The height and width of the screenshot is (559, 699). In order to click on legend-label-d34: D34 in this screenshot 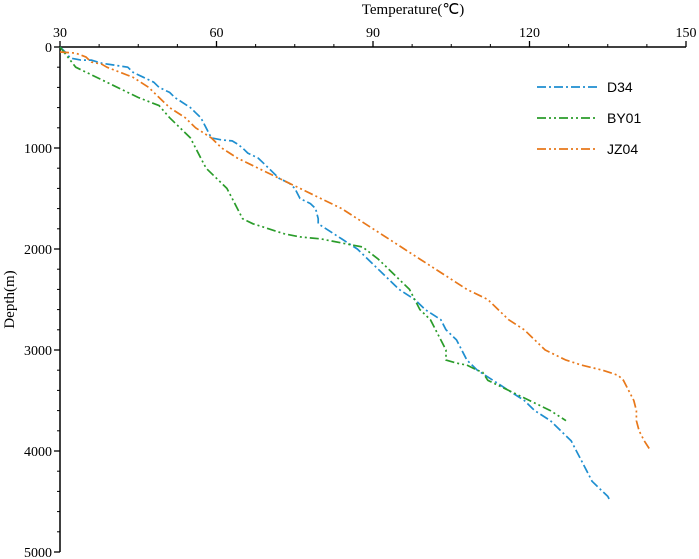, I will do `click(620, 87)`.